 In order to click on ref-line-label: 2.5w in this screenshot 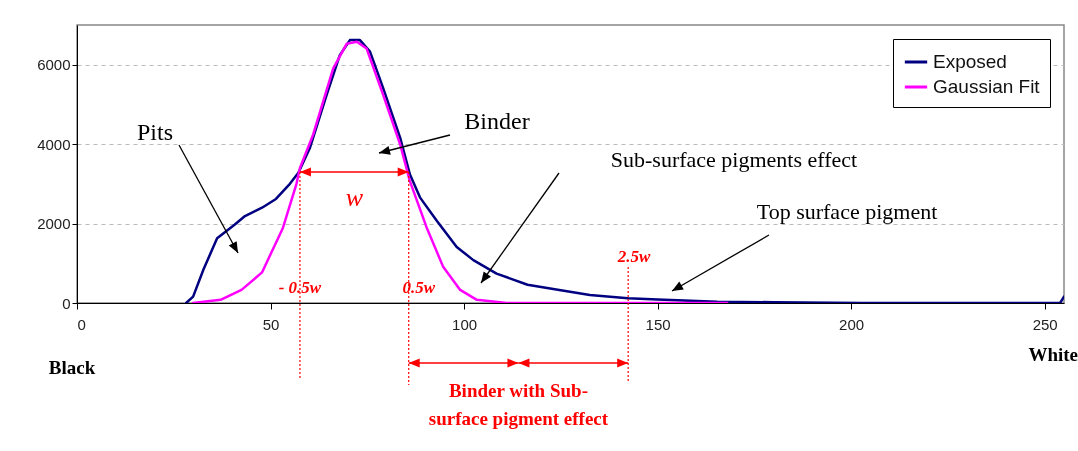, I will do `click(634, 256)`.